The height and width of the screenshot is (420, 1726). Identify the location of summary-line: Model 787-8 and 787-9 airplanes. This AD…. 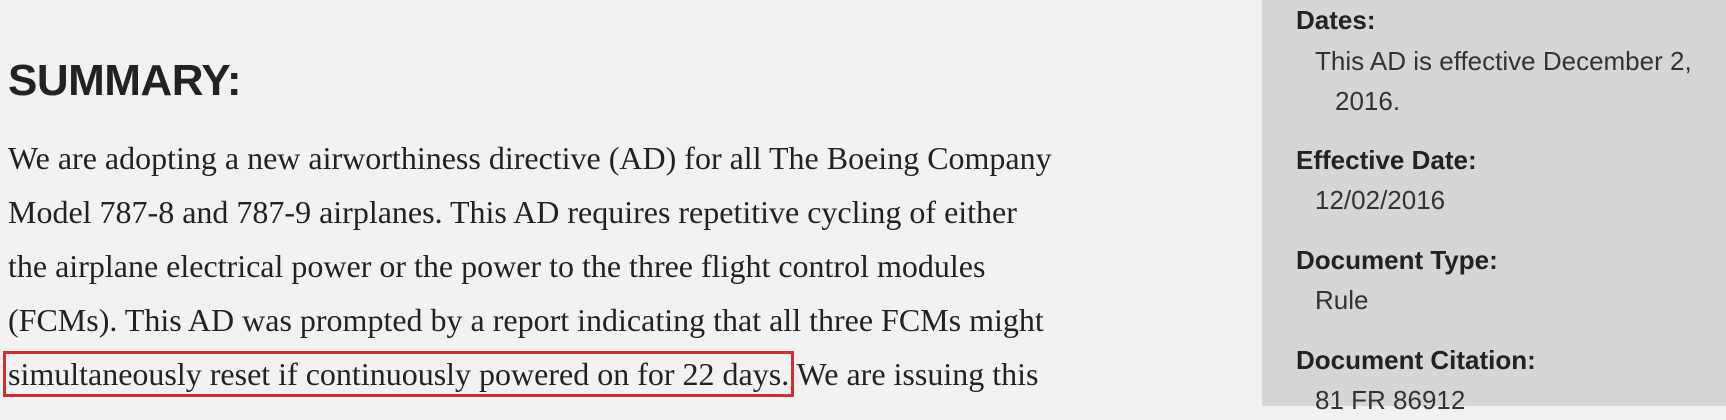
(512, 212).